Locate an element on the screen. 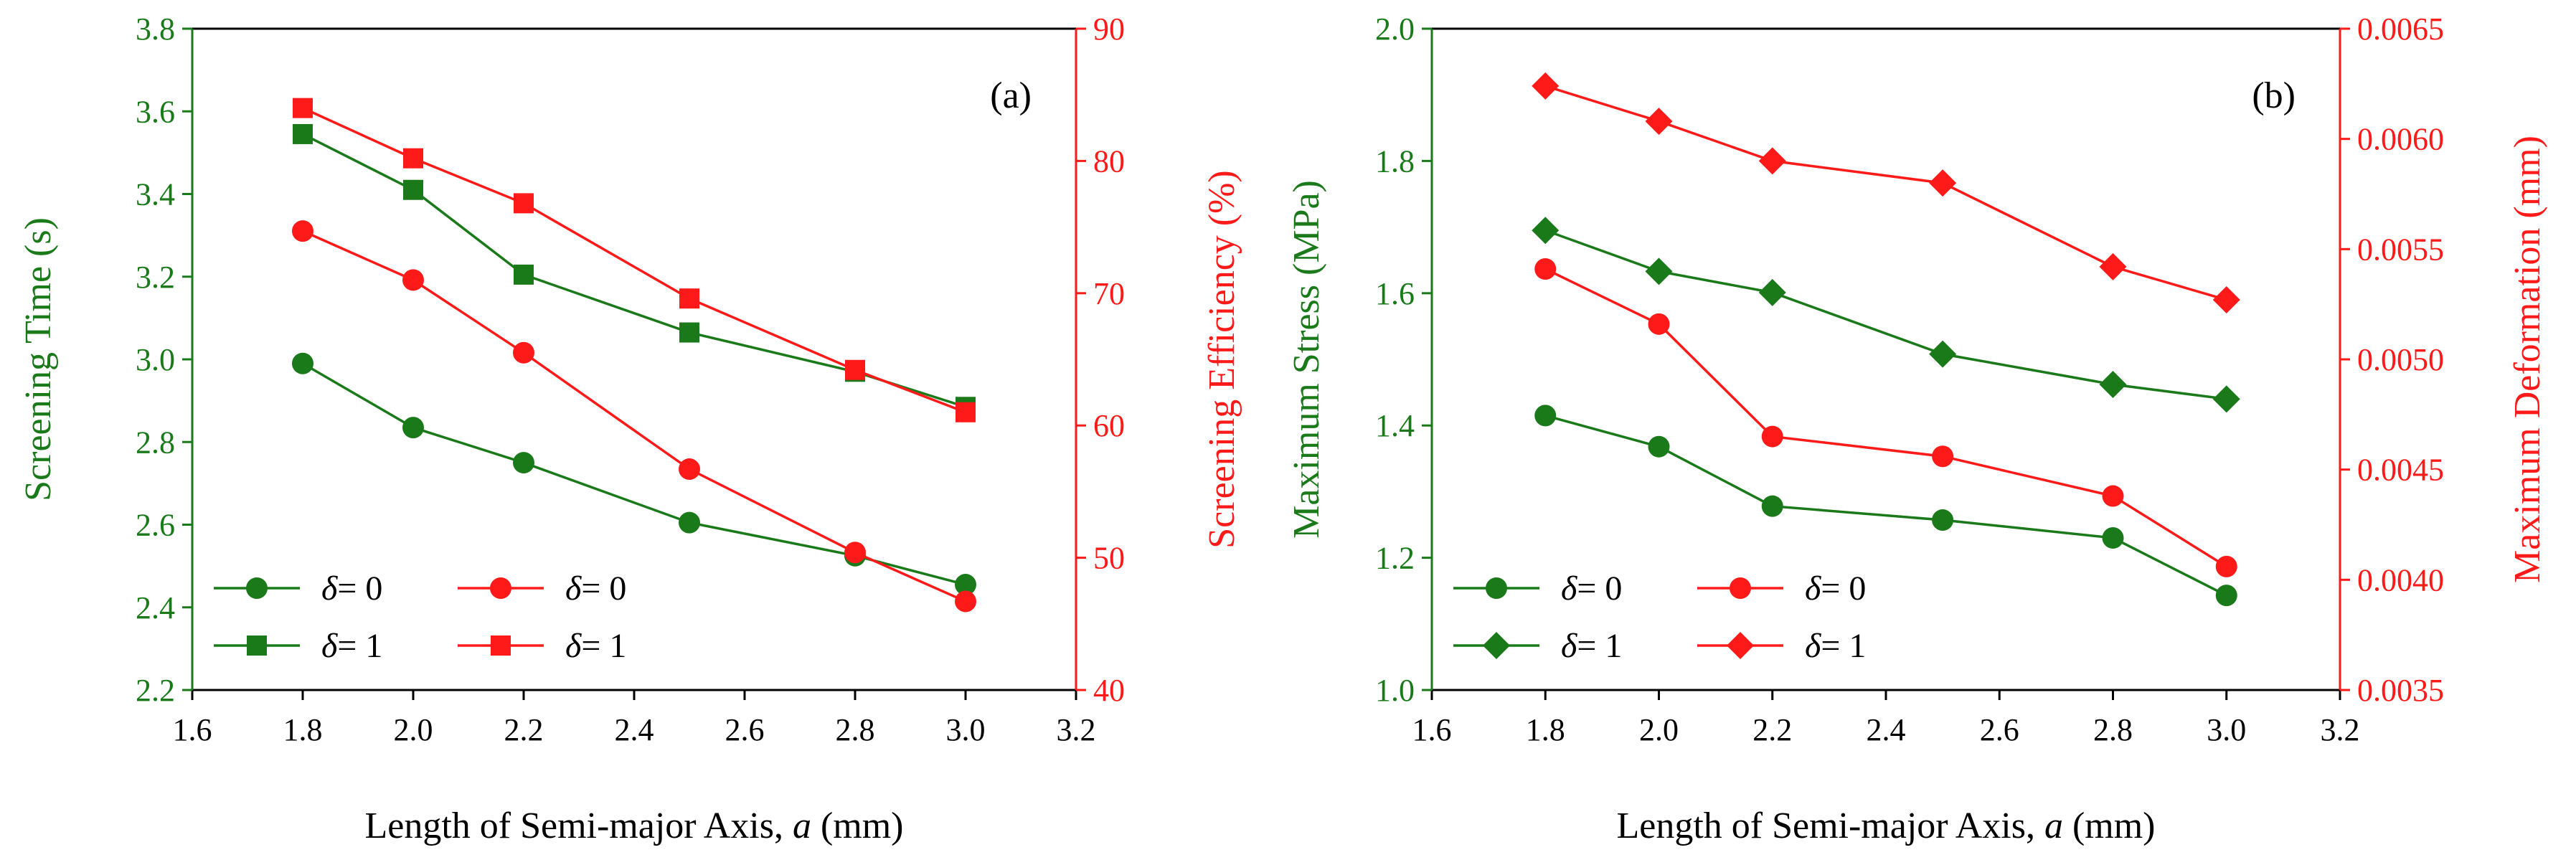  series-left-square is located at coordinates (634, 270).